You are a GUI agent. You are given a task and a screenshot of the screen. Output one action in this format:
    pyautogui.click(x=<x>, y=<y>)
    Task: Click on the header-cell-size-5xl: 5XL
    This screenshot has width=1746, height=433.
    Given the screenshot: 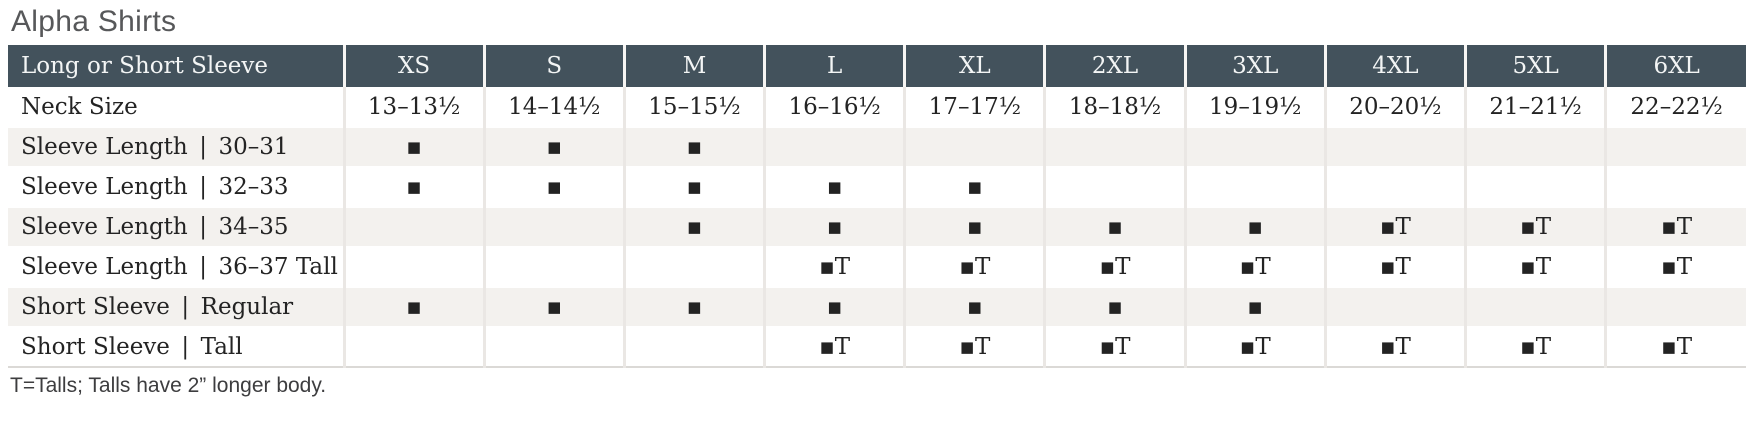 What is the action you would take?
    pyautogui.click(x=1534, y=66)
    